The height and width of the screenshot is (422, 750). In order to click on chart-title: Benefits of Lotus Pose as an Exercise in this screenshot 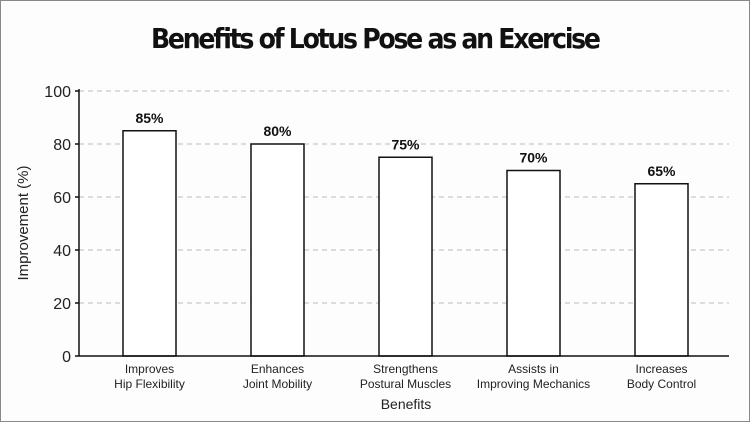, I will do `click(376, 38)`.